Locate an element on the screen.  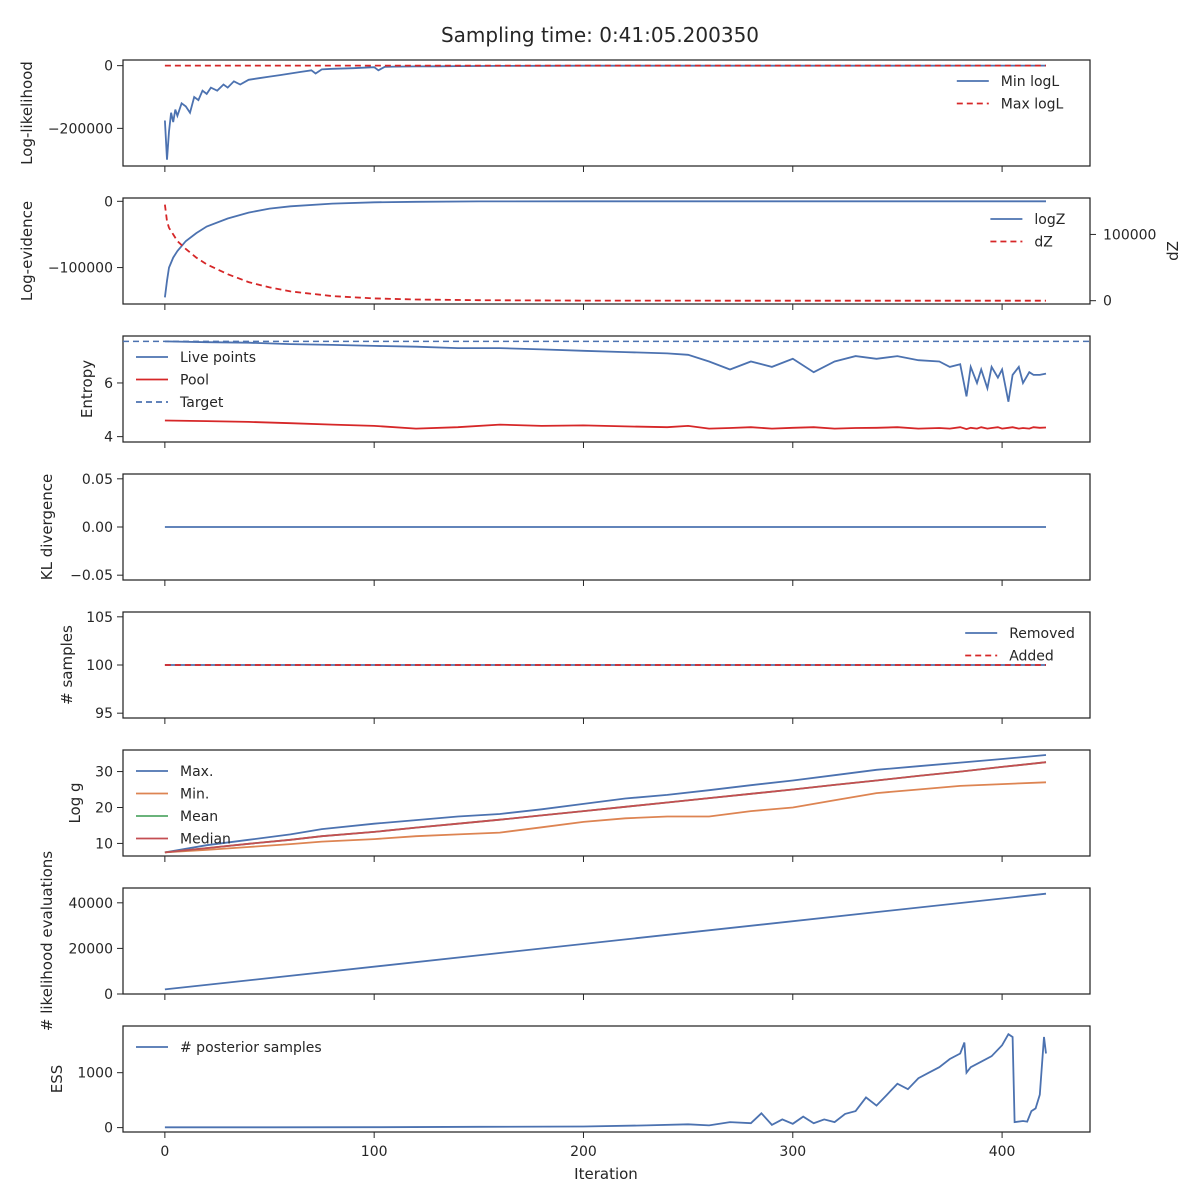
y-tick-label: 0.05 is located at coordinates (97, 480).